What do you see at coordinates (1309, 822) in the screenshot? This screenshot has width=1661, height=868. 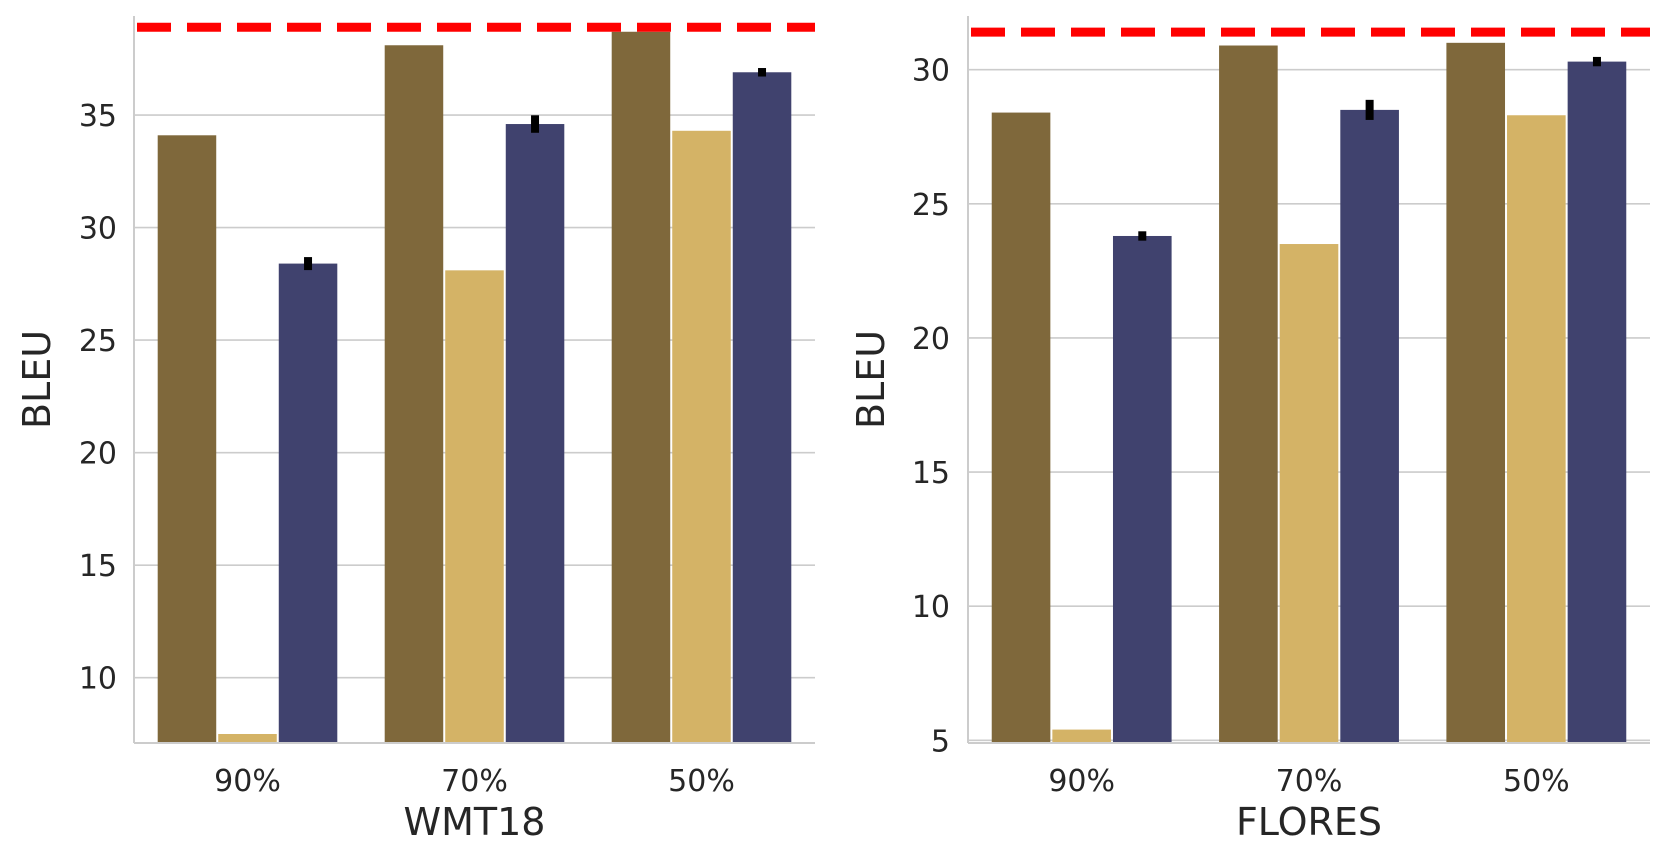 I see `x-axis-label: FLORES` at bounding box center [1309, 822].